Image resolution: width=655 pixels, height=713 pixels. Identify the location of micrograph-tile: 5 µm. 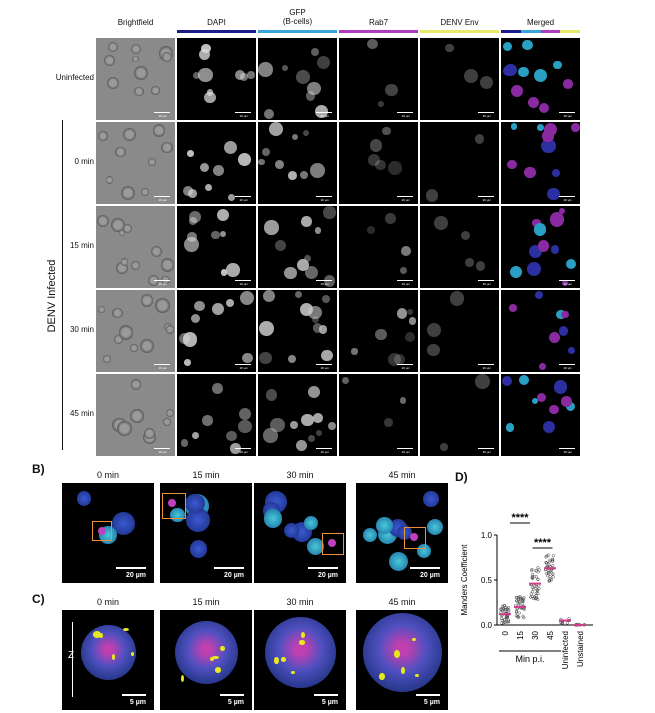
(300, 660).